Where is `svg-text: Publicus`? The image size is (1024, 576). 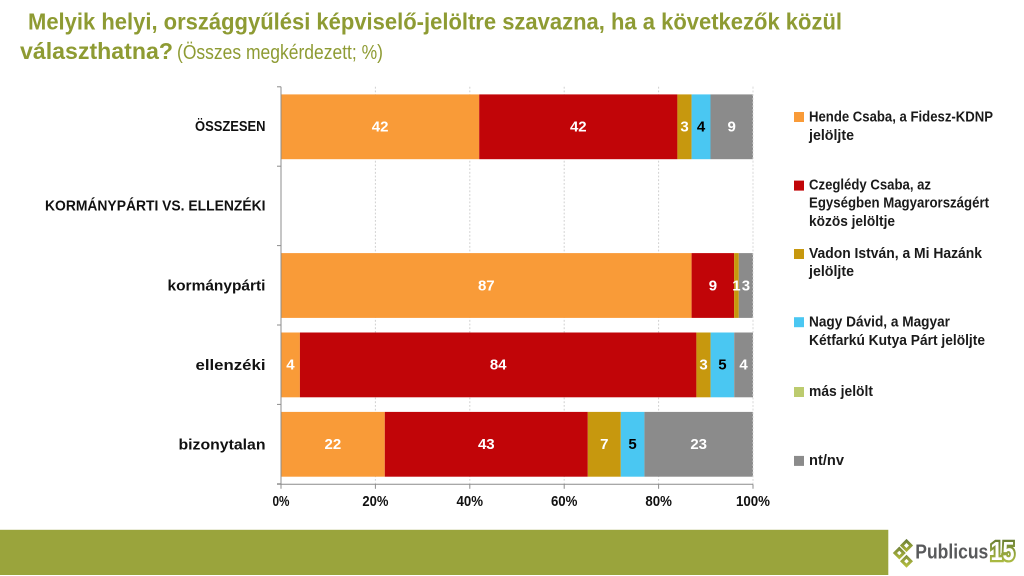 svg-text: Publicus is located at coordinates (951, 553).